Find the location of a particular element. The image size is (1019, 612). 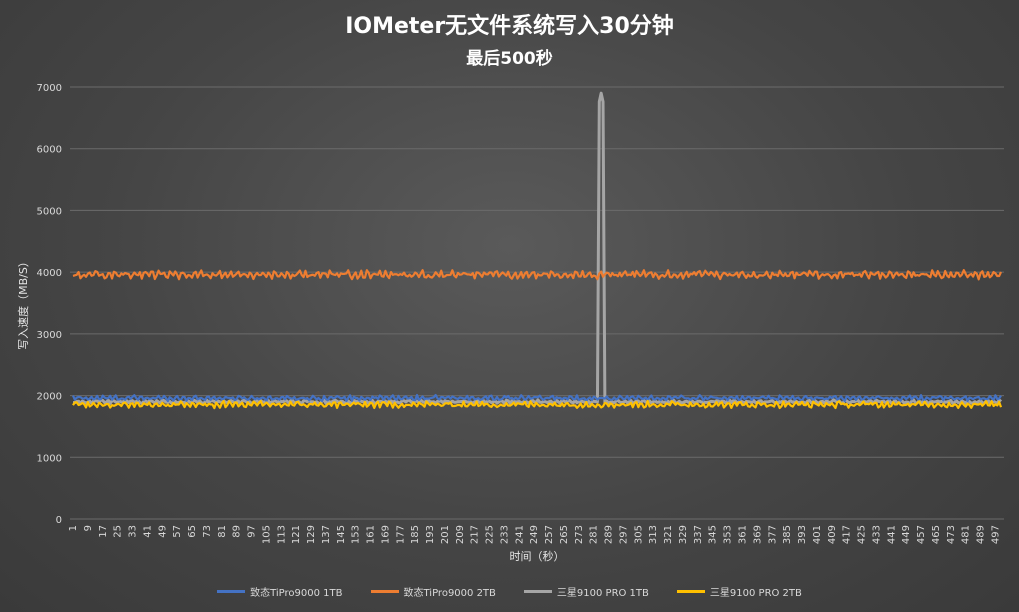

x-tick-label: 225 is located at coordinates (490, 534).